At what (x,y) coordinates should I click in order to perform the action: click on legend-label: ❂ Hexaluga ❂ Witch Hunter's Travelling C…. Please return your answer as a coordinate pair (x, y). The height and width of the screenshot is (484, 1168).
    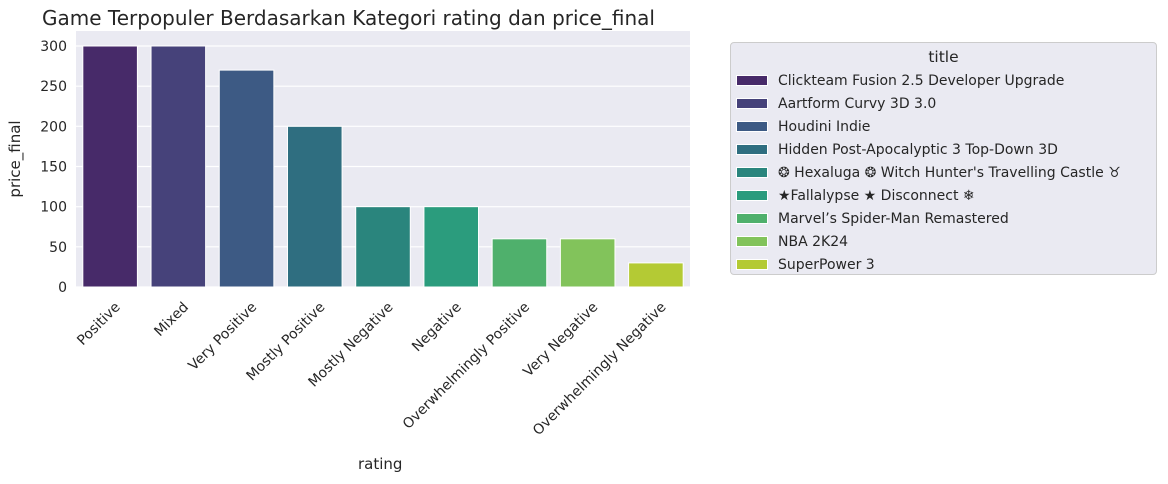
    Looking at the image, I should click on (949, 172).